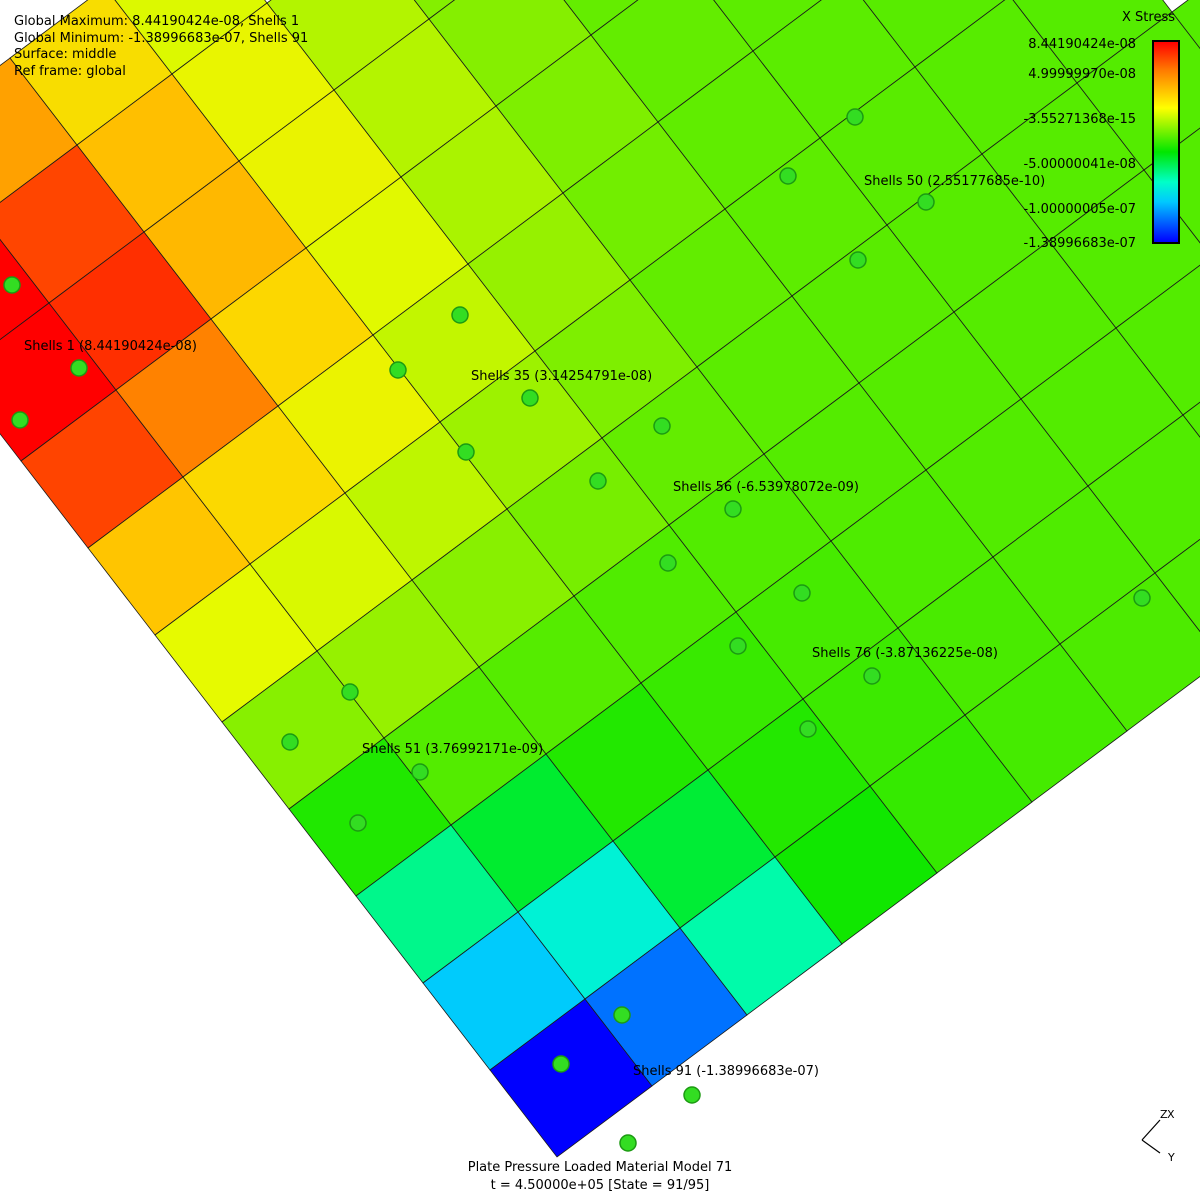 The width and height of the screenshot is (1200, 1200). Describe the element at coordinates (955, 181) in the screenshot. I see `callout-shells-50: Shells 50 (2.55177685e-10)` at that location.